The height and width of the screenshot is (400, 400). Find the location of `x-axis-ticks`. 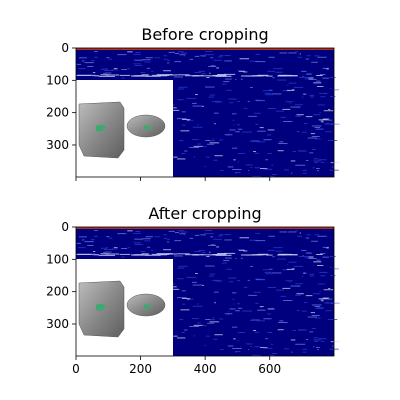

x-axis-ticks is located at coordinates (173, 179).